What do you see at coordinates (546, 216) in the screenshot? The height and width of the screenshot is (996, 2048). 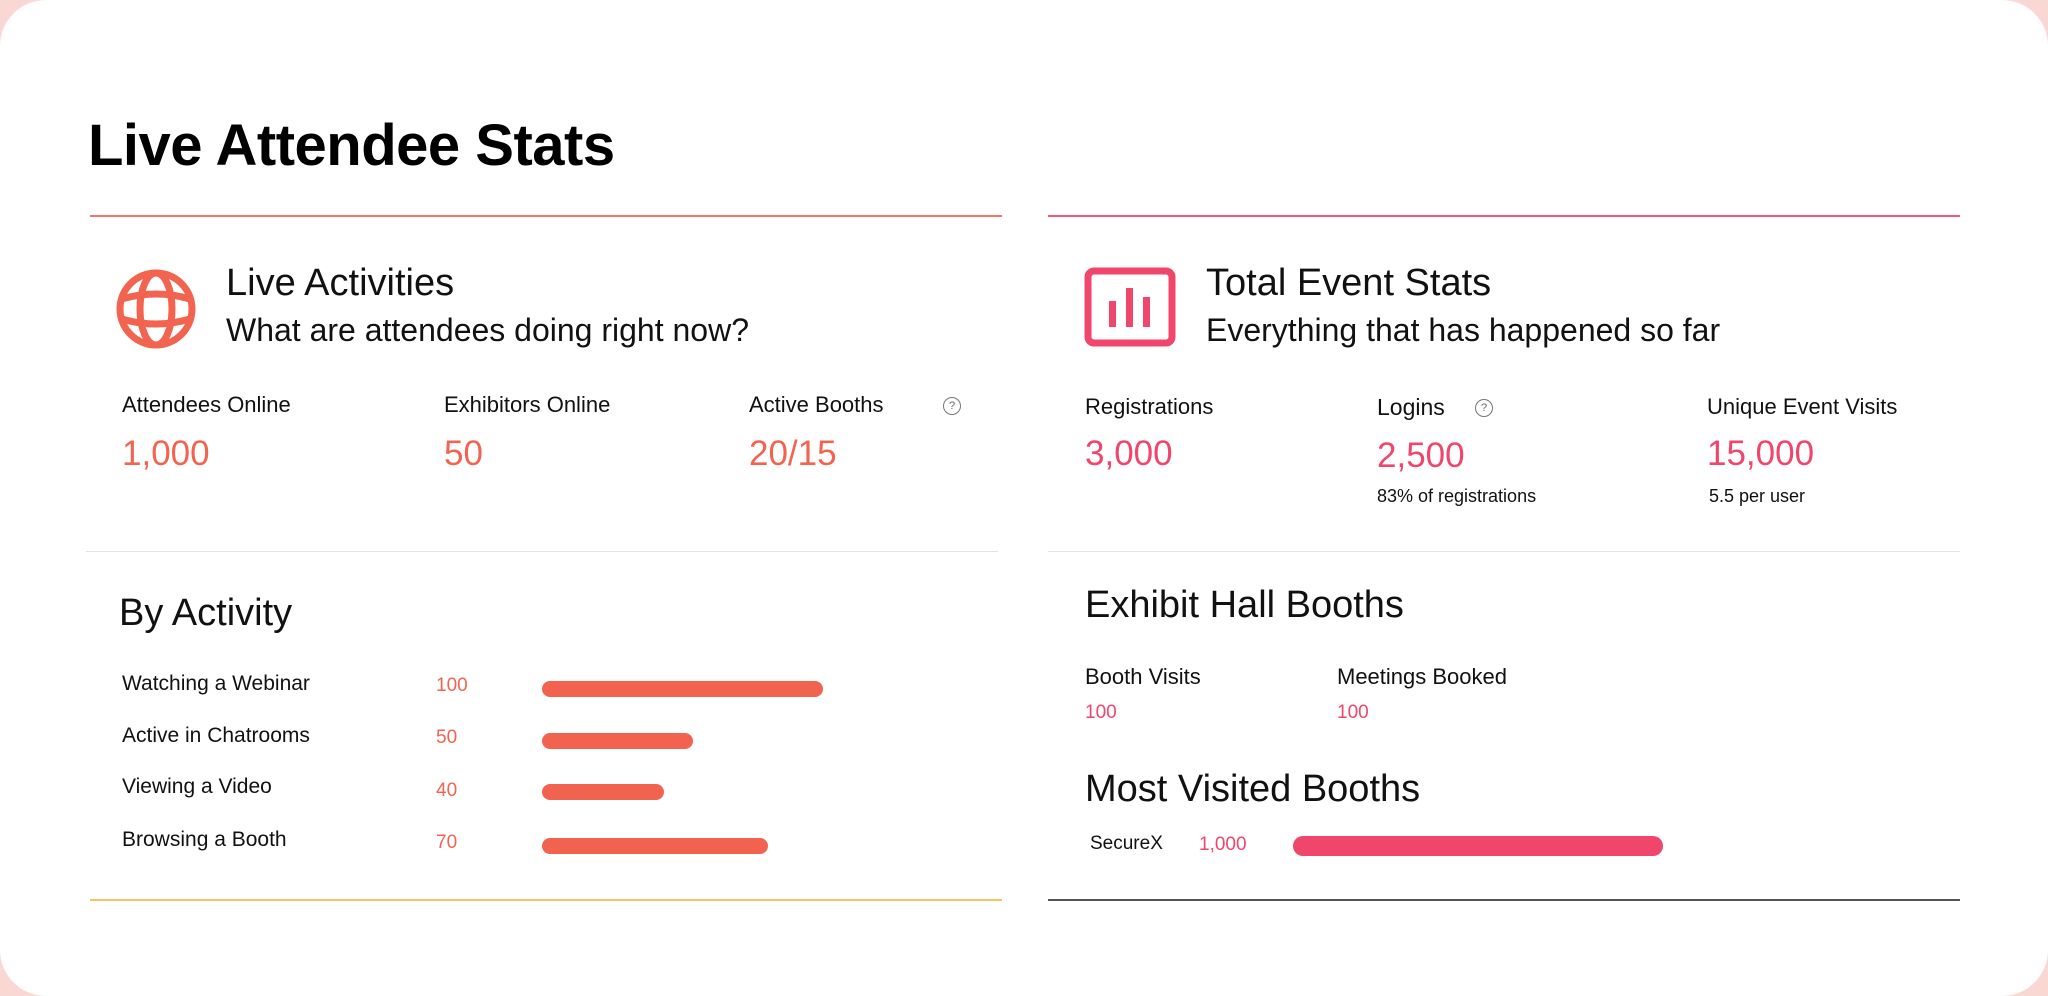 I see `left-top-divider` at bounding box center [546, 216].